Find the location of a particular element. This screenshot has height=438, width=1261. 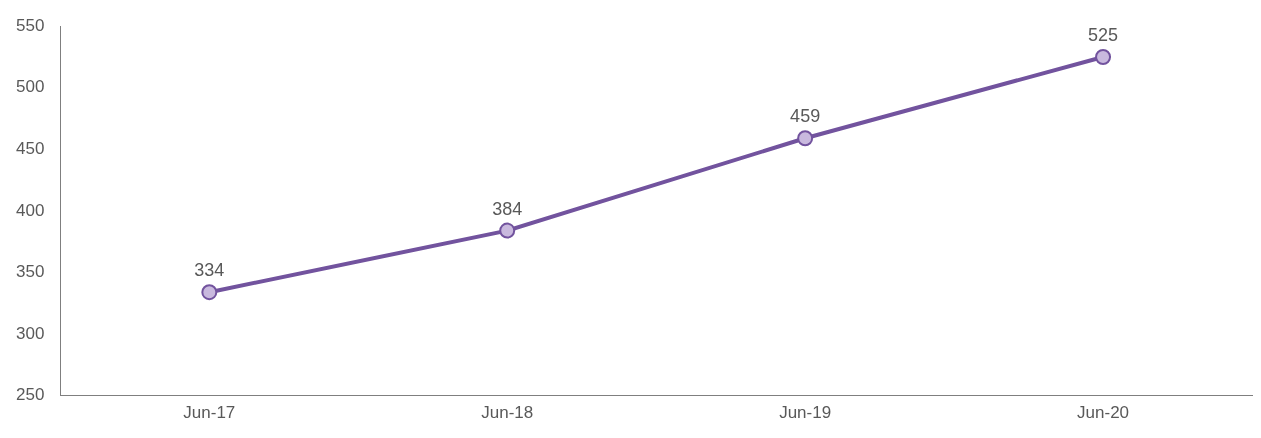

y-tick-label: 400 is located at coordinates (30, 210).